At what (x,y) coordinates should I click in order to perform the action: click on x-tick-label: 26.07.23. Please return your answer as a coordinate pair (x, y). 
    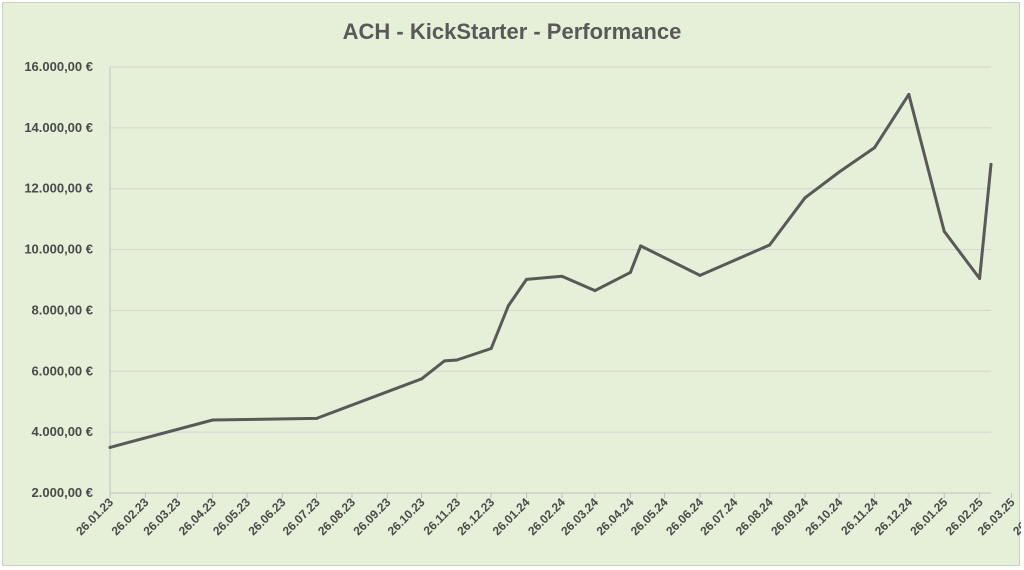
    Looking at the image, I should click on (301, 516).